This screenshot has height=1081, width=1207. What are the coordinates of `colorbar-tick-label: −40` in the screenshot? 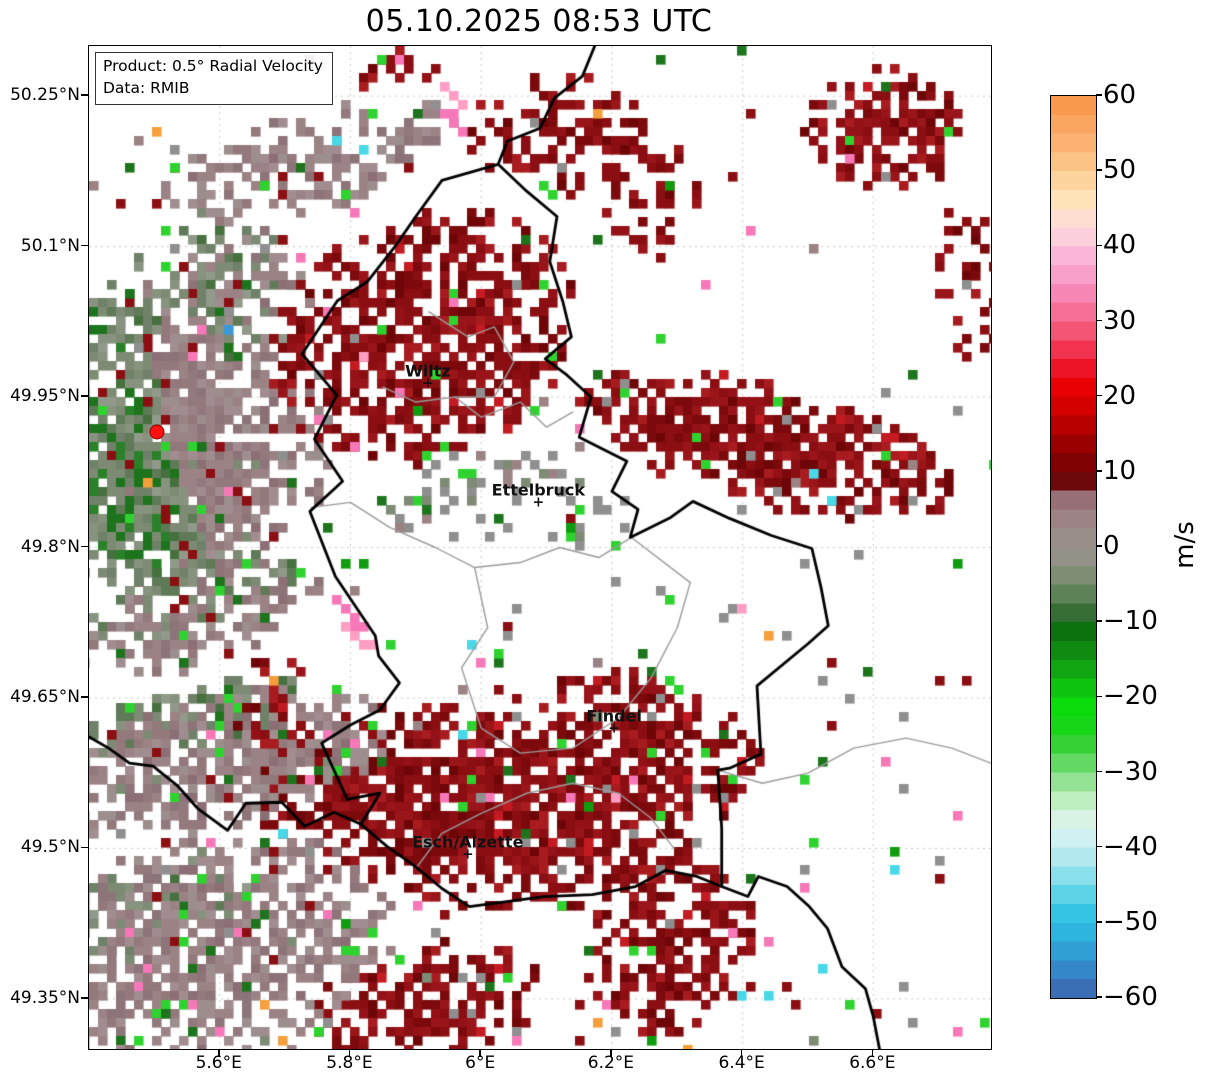 It's located at (1130, 846).